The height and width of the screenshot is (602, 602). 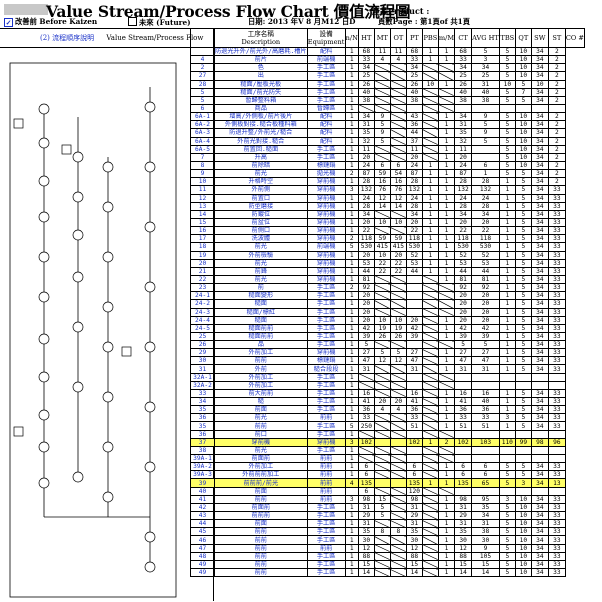 What do you see at coordinates (159, 22) in the screenshot?
I see `future-option: 未來 (Future)` at bounding box center [159, 22].